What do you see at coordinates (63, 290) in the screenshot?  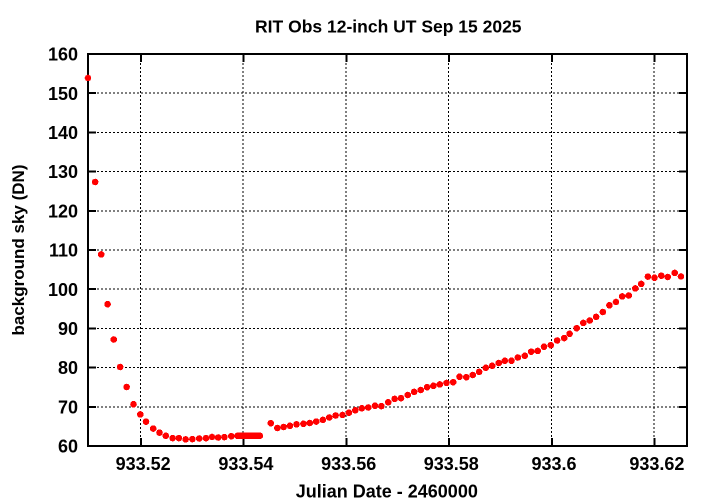 I see `svg-text: 100` at bounding box center [63, 290].